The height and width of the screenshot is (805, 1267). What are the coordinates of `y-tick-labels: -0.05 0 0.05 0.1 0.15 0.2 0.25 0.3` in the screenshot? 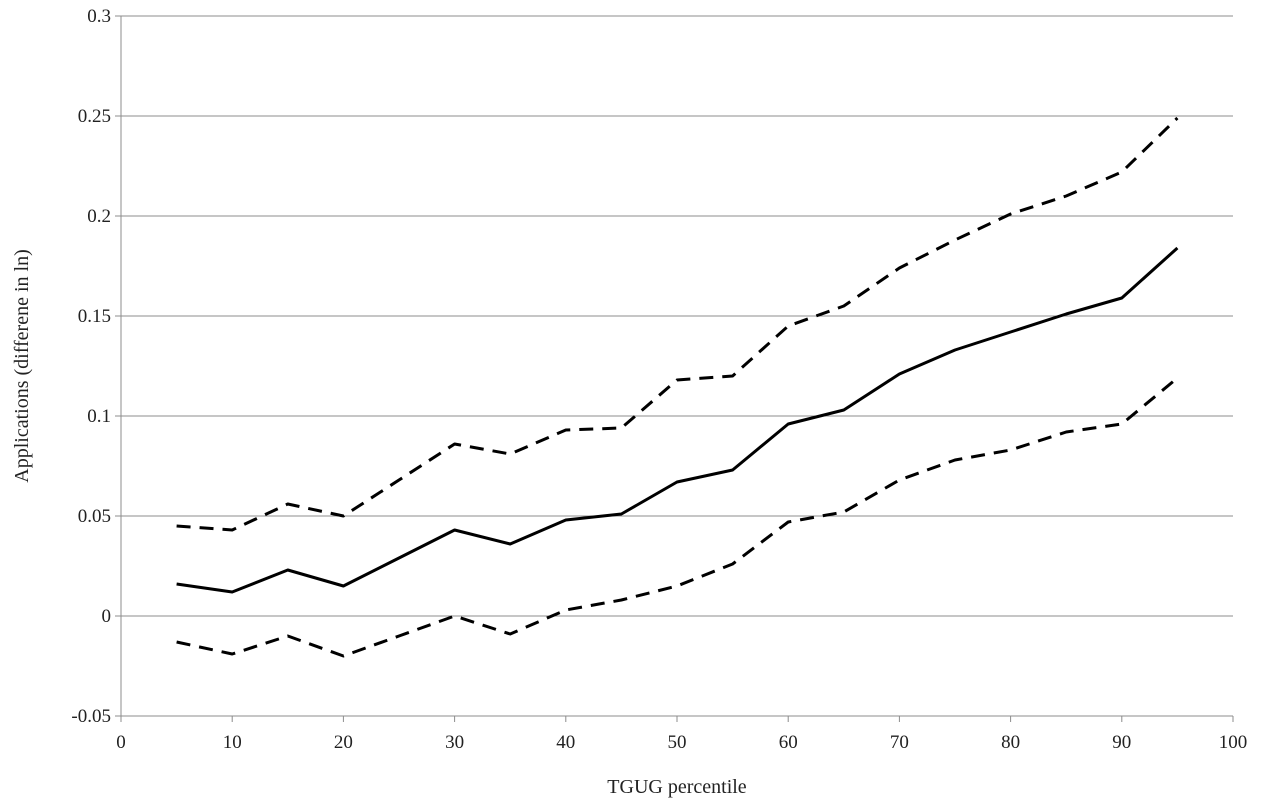 It's located at (91, 366).